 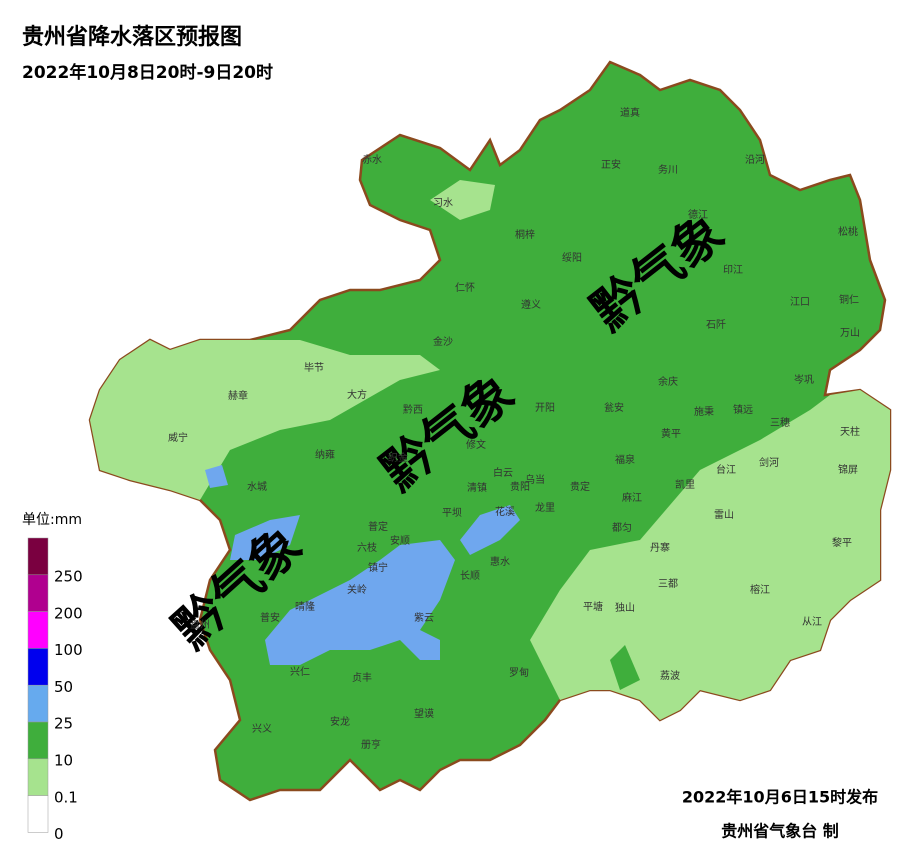 I want to click on map-title: 贵州省降水落区预报图, so click(x=132, y=37).